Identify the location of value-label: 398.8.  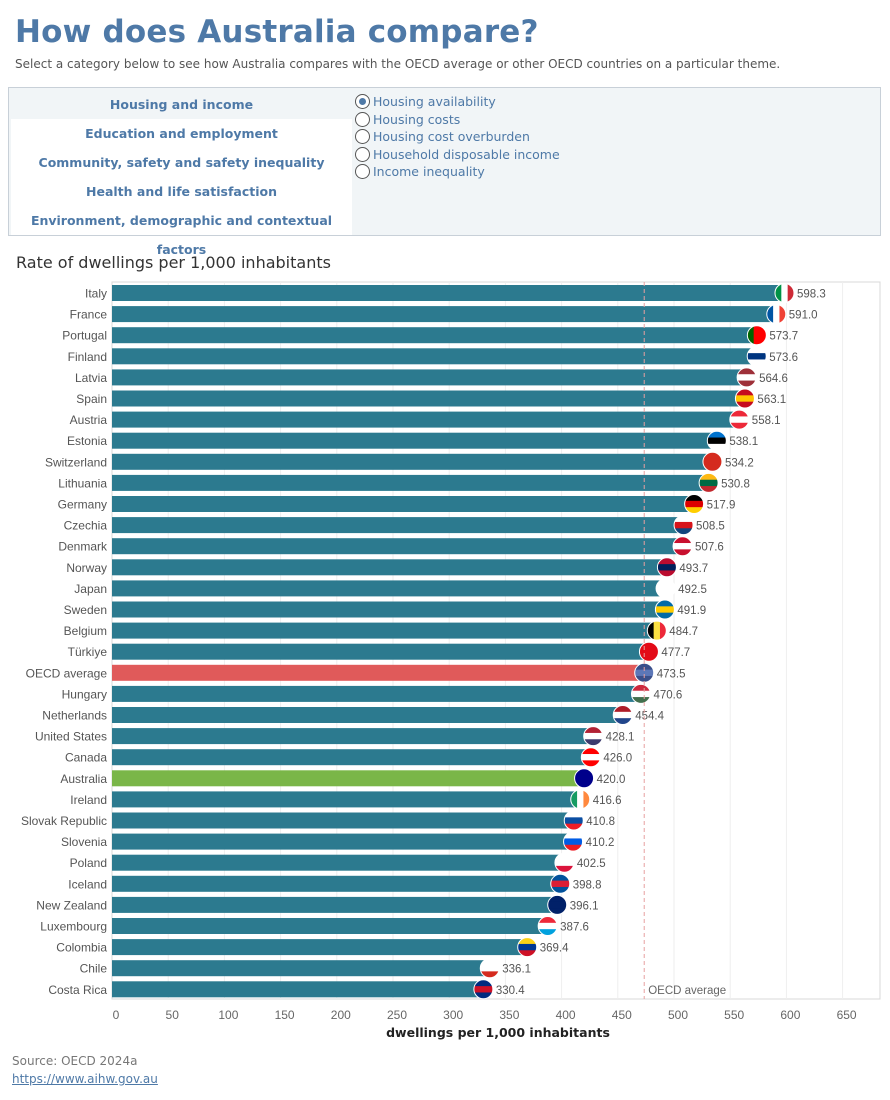
(587, 885).